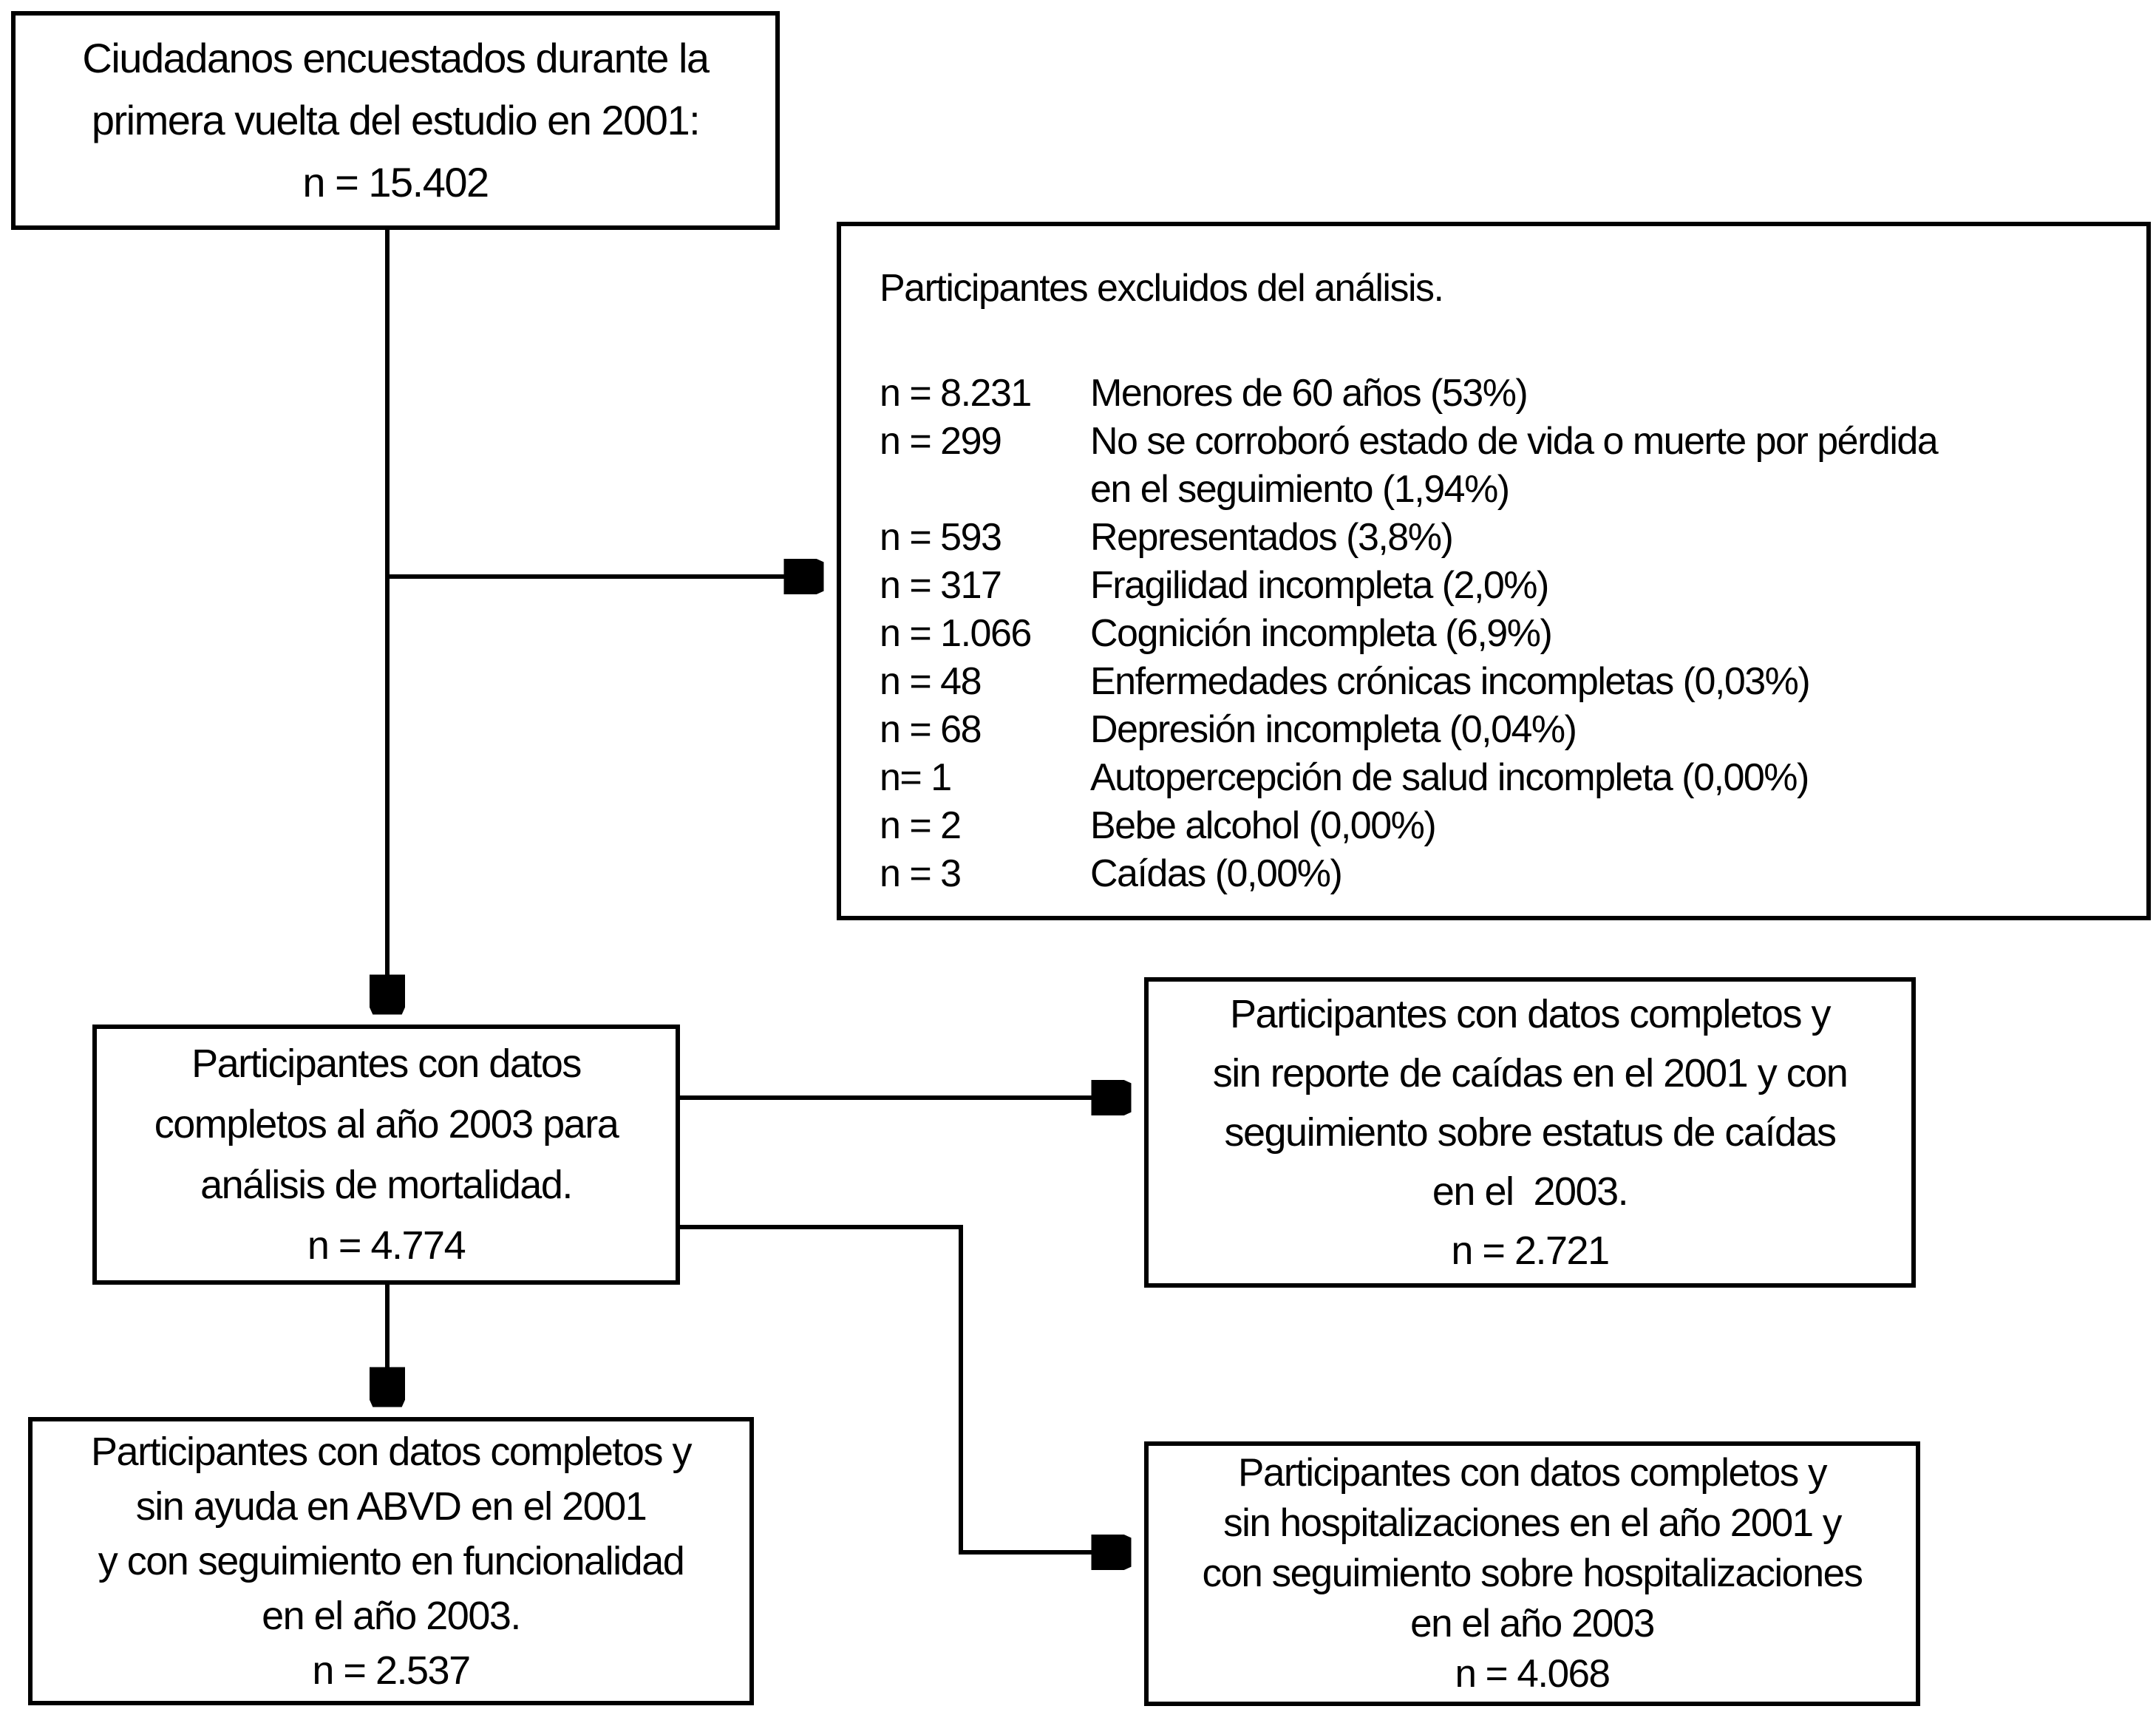 The height and width of the screenshot is (1709, 2156). I want to click on falls-line: seguimiento sobre estatus de caídas, so click(1530, 1133).